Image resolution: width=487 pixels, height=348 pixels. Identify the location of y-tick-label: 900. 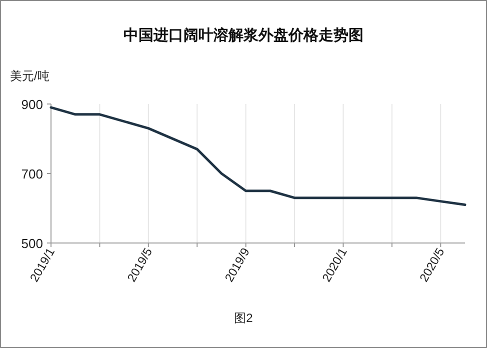
(32, 104).